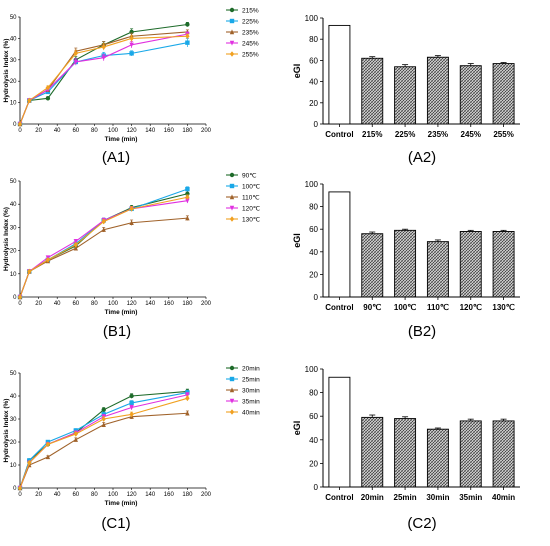 The image size is (550, 546). I want to click on x-tick-label: 25min, so click(405, 497).